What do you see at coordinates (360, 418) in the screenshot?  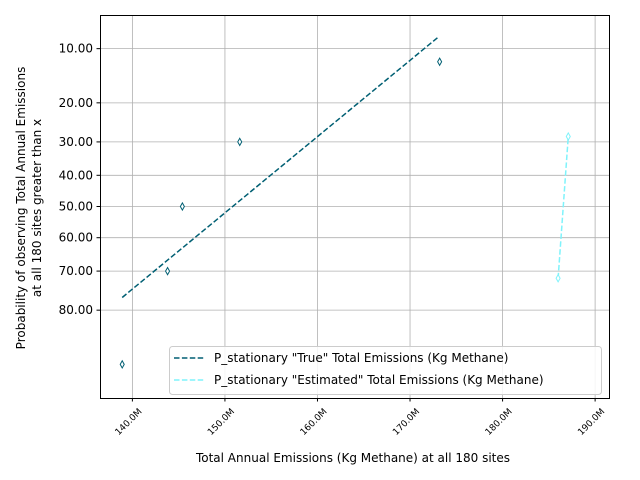 I see `x-axis-ticks: 140.0M 150.0M 160.0M 170.0M 180.0M 190.0M` at bounding box center [360, 418].